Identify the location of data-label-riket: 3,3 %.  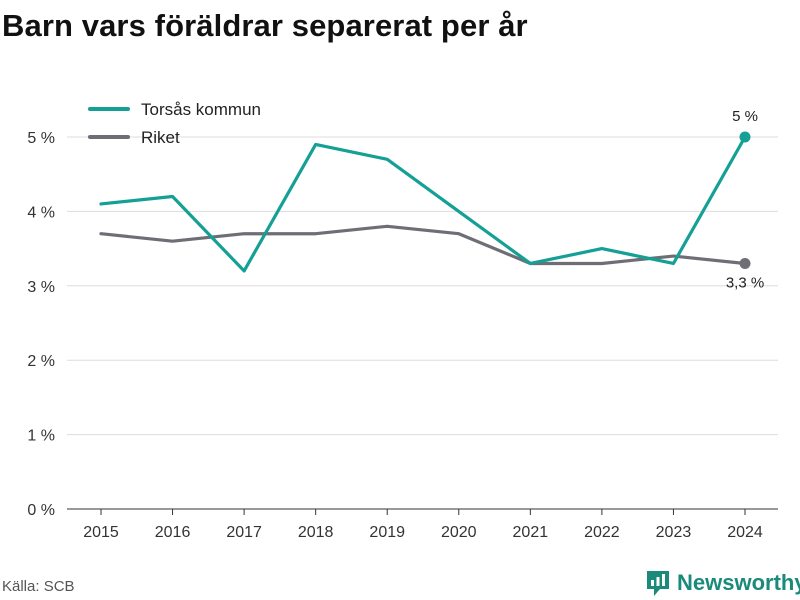
(745, 282).